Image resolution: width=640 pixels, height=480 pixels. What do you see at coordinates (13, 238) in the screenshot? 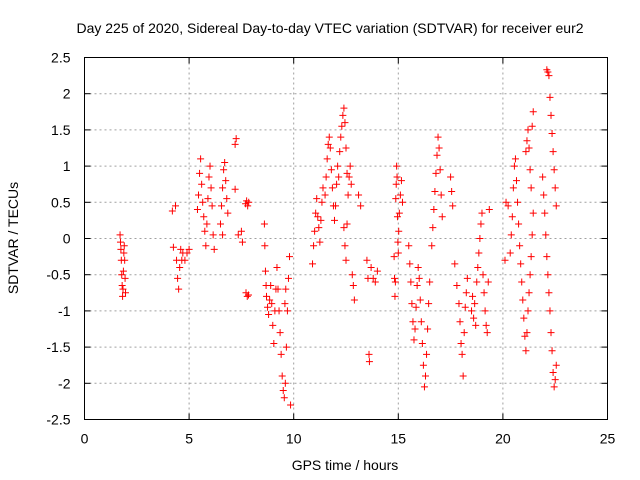
I see `y-axis-label: SDTVAR / TECUs` at bounding box center [13, 238].